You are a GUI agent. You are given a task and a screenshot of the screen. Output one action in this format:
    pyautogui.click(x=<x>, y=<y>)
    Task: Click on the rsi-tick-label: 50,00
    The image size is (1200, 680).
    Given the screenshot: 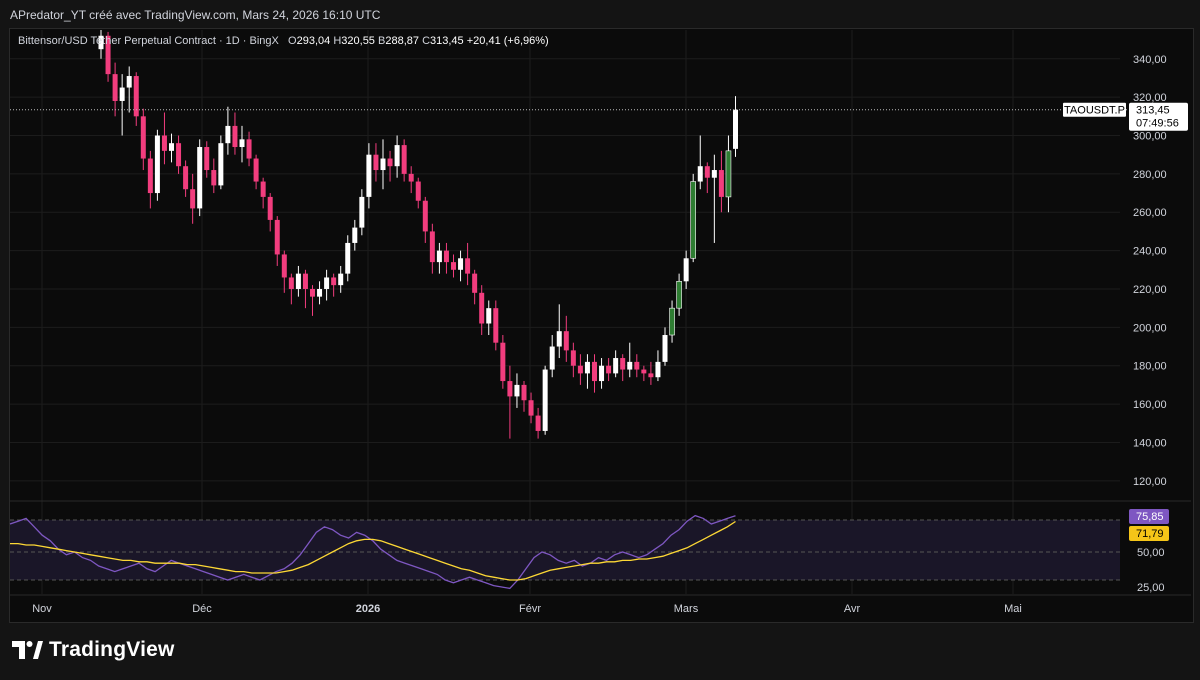 What is the action you would take?
    pyautogui.click(x=1151, y=553)
    